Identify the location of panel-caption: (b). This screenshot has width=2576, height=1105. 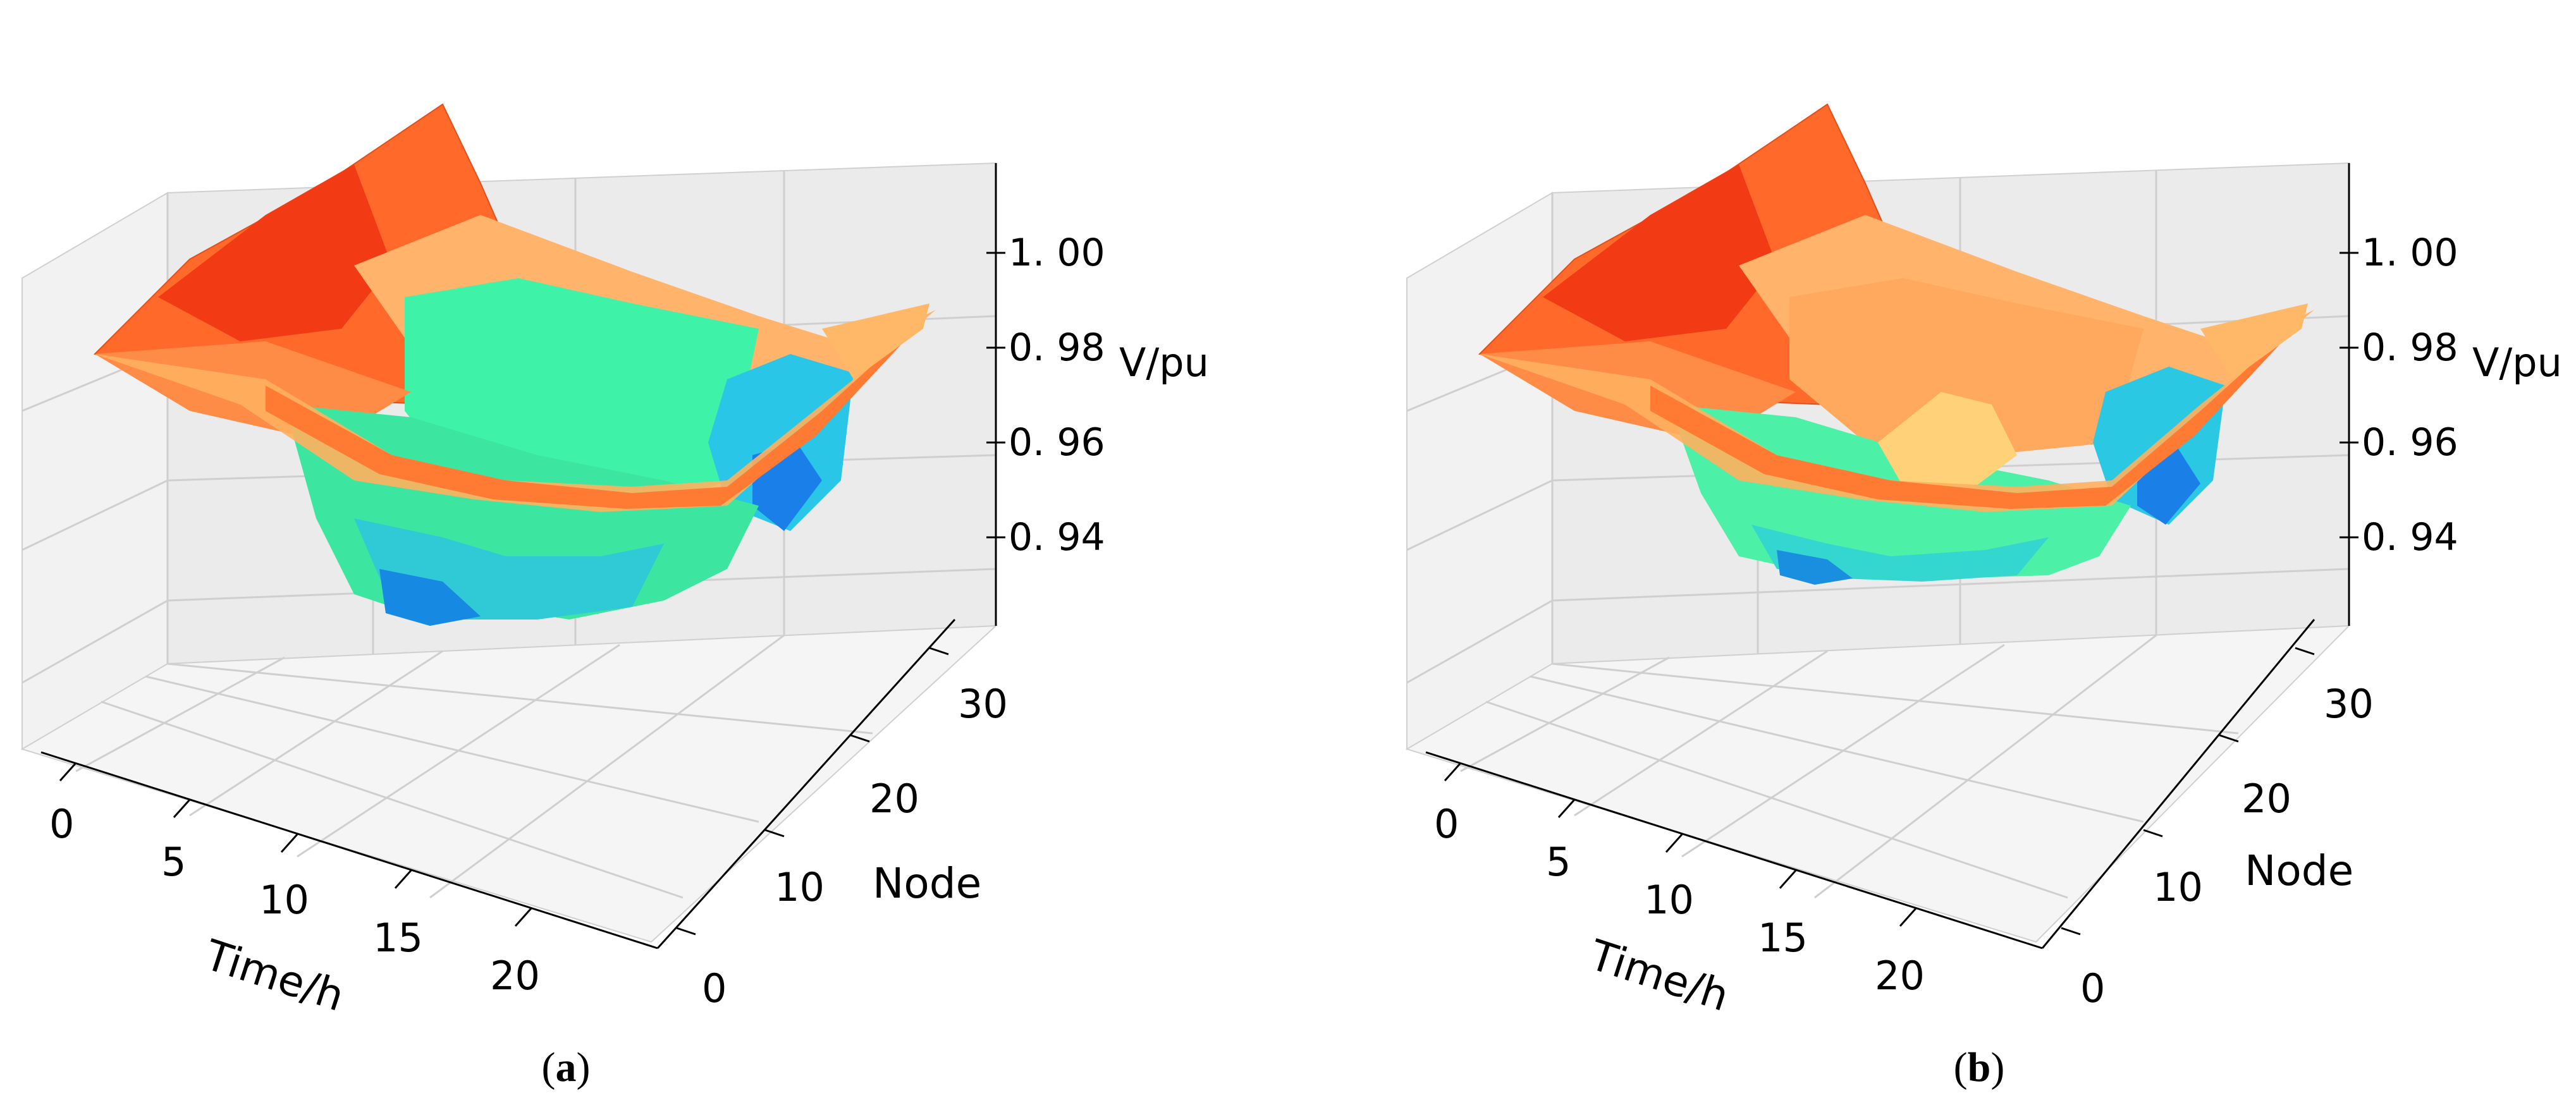
(1979, 1067).